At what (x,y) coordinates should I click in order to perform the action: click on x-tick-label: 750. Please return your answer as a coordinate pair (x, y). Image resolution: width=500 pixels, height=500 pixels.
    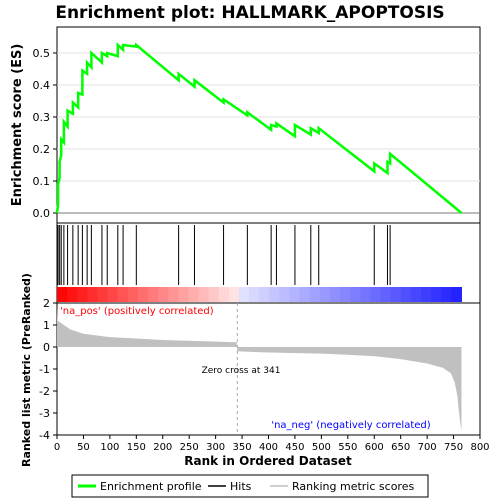
    Looking at the image, I should click on (453, 447).